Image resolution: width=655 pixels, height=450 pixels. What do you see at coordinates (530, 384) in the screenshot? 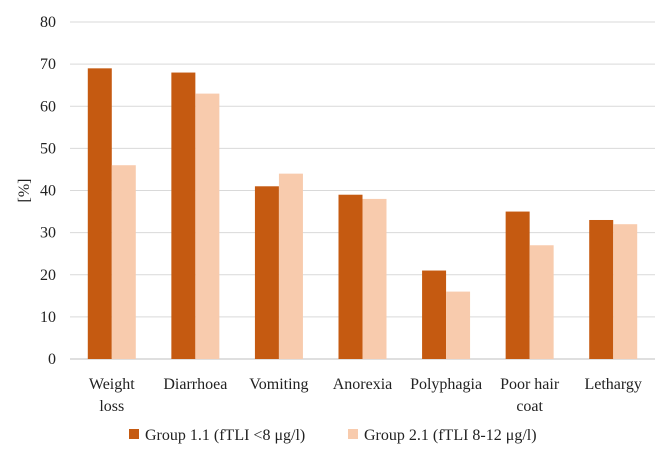
I see `x-category-label: Poor hair` at bounding box center [530, 384].